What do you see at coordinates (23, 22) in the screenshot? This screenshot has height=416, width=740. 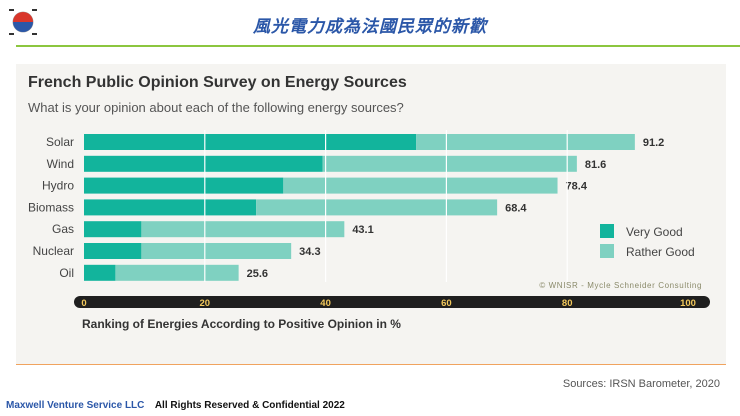 I see `company-logo` at bounding box center [23, 22].